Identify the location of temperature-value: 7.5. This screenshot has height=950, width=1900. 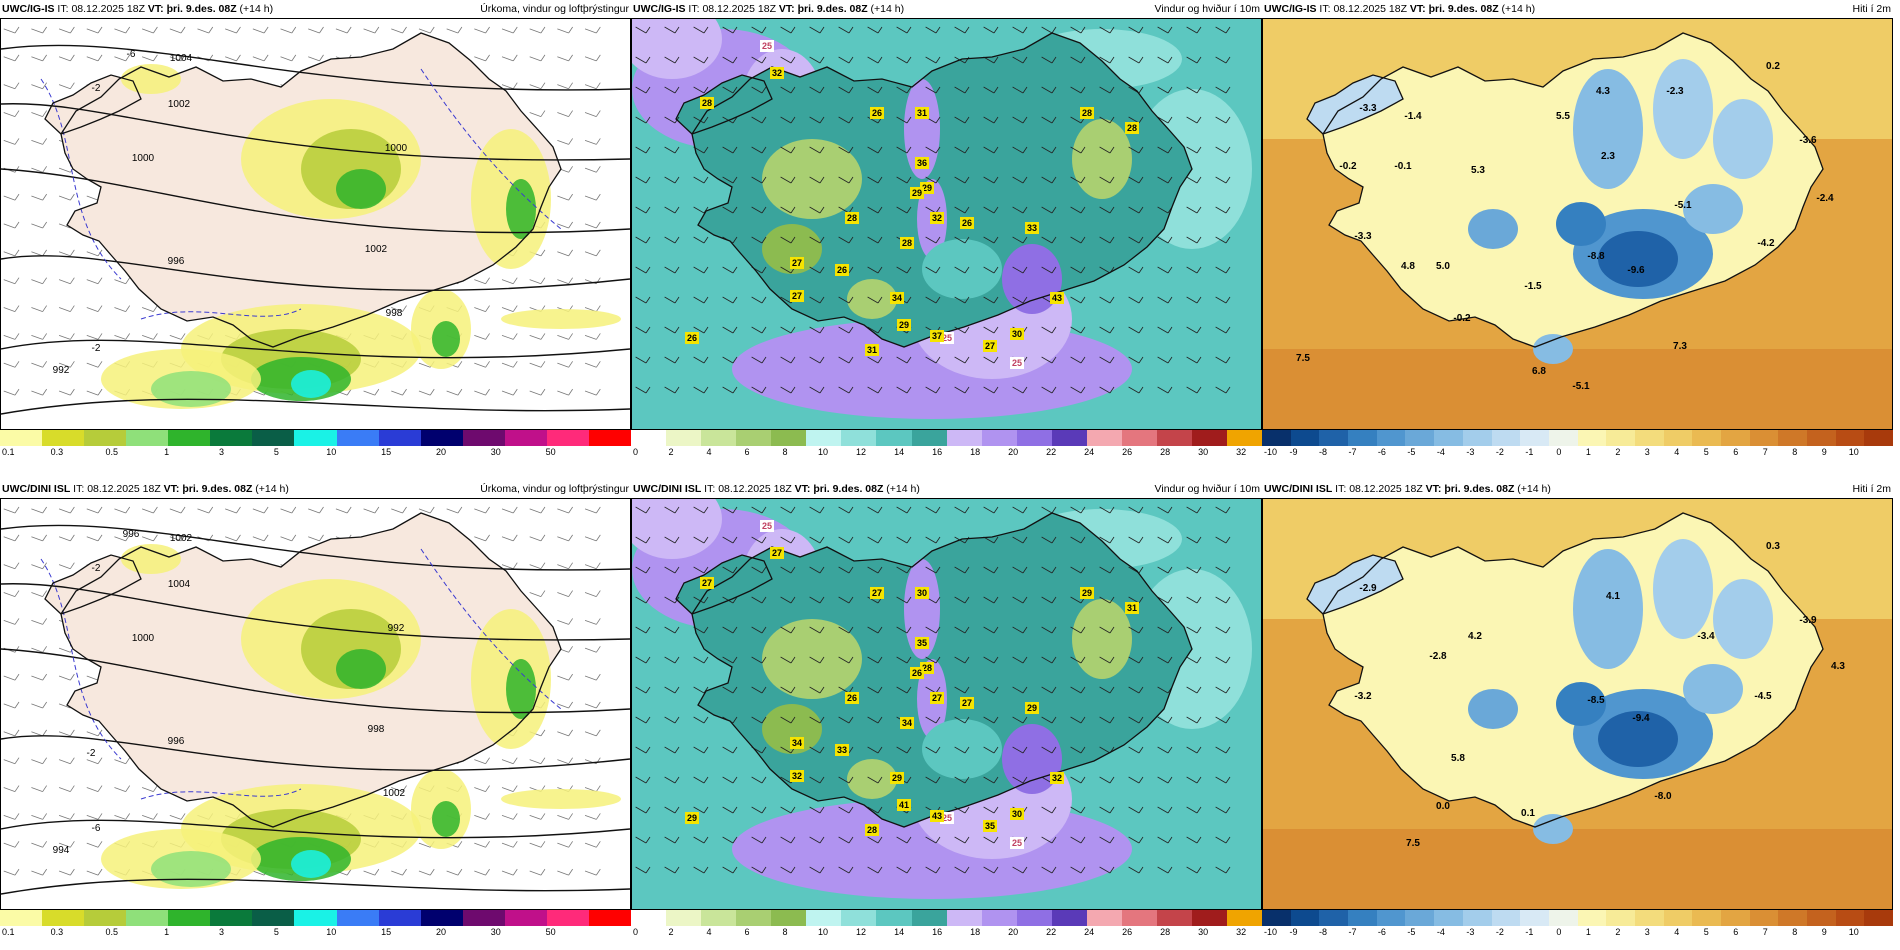
(1413, 843).